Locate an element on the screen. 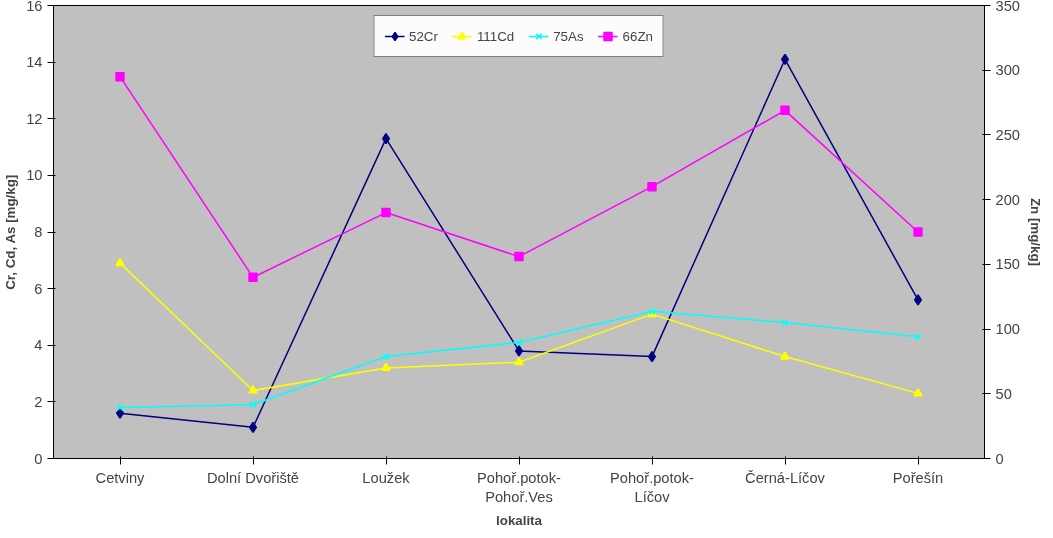 The image size is (1053, 538). y-tick-label: 16 is located at coordinates (34, 7).